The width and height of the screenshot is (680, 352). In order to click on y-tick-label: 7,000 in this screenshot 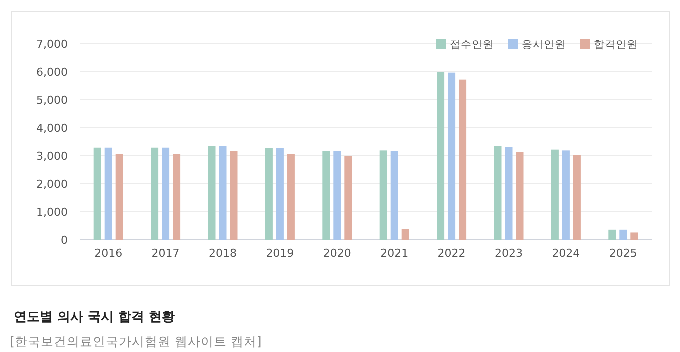, I will do `click(52, 44)`.